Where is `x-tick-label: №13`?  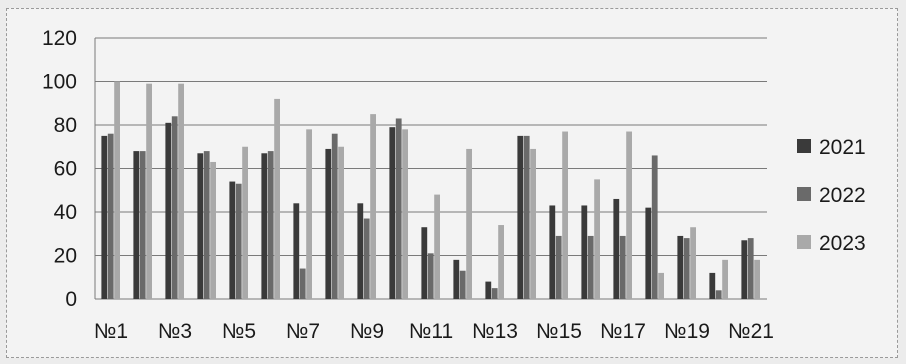 x-tick-label: №13 is located at coordinates (495, 331).